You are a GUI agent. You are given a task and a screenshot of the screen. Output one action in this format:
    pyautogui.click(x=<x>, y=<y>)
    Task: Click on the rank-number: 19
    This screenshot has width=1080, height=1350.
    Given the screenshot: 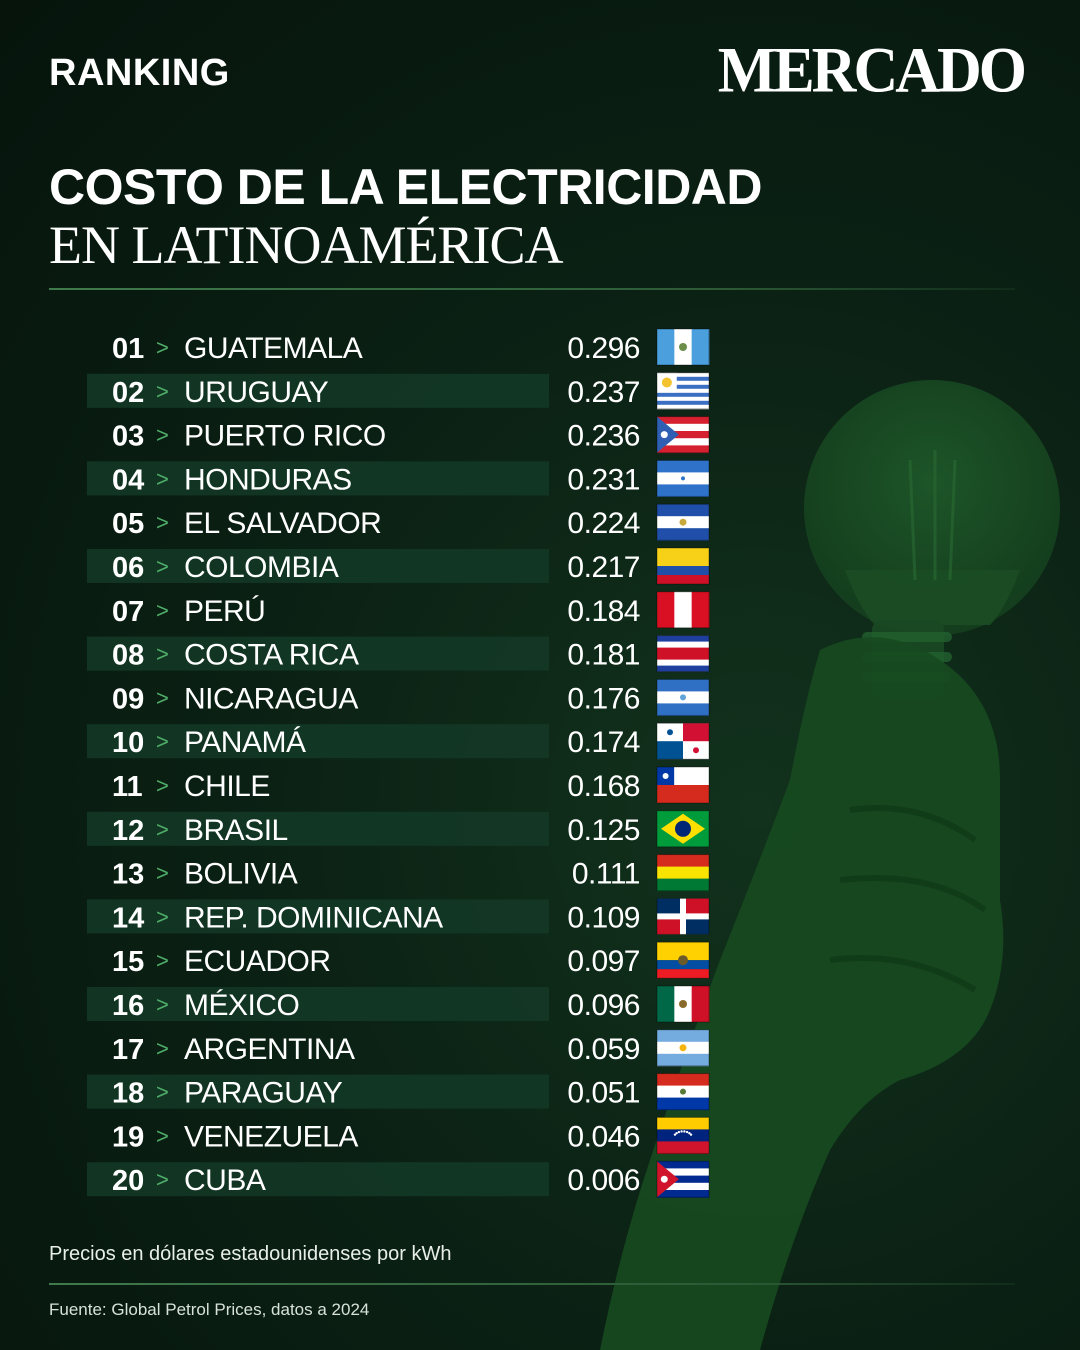 What is the action you would take?
    pyautogui.click(x=128, y=1137)
    